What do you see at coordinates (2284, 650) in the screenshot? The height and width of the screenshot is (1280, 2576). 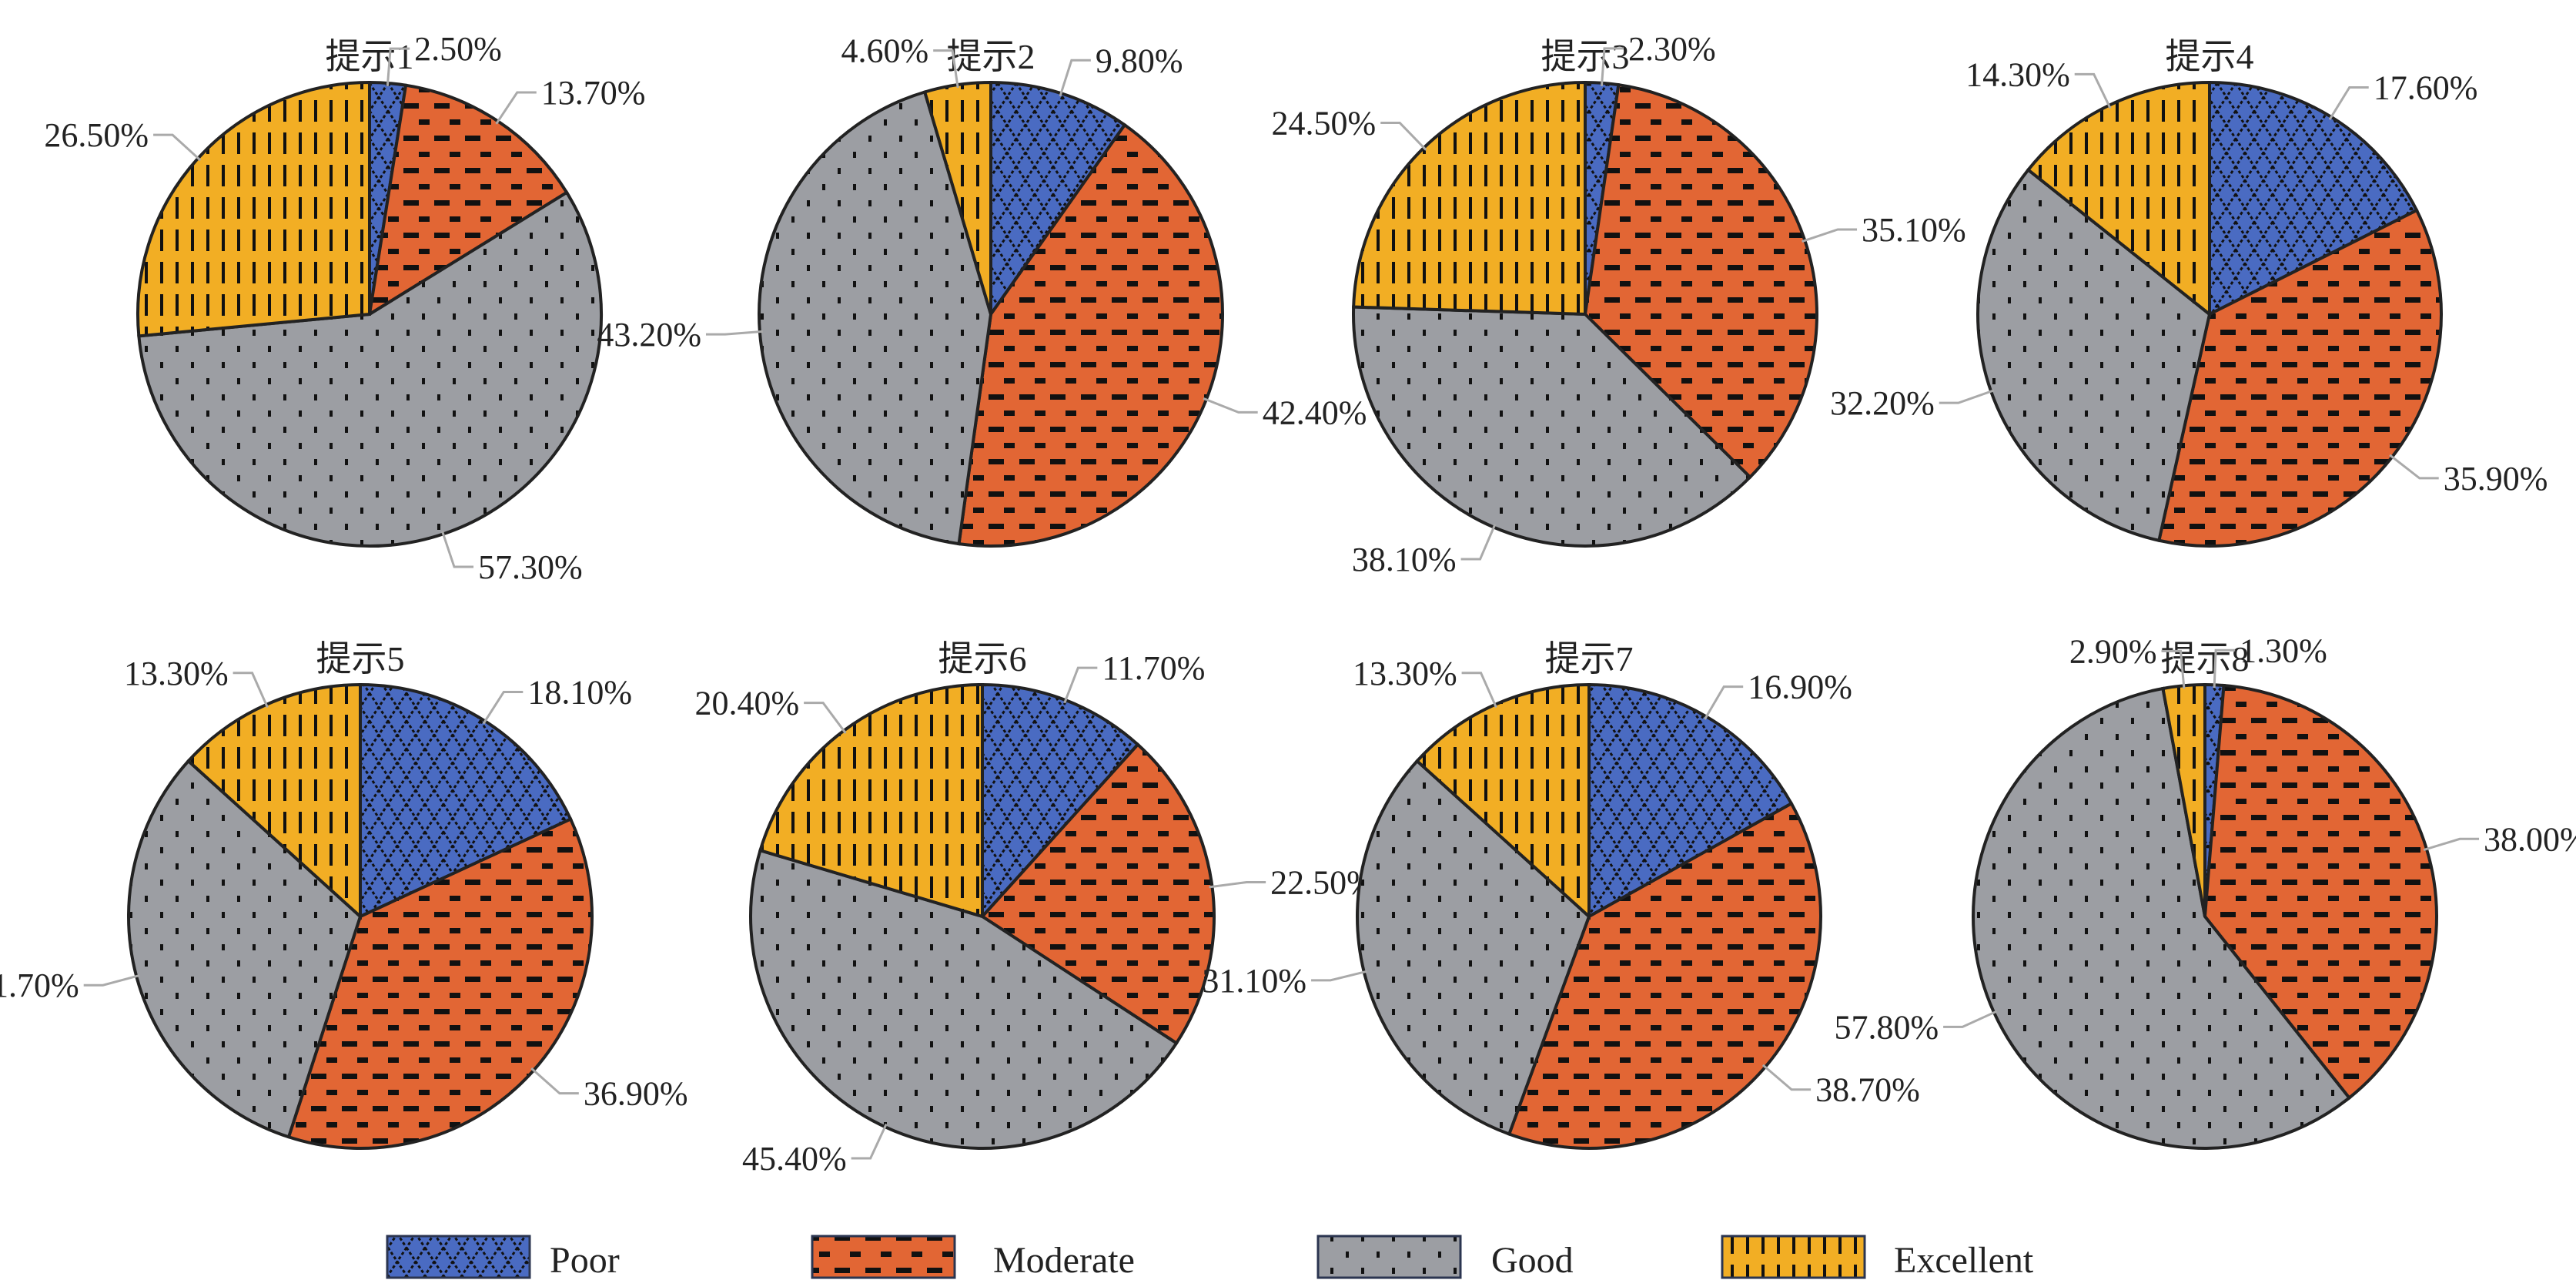 I see `data-label-poor: 1.30%` at bounding box center [2284, 650].